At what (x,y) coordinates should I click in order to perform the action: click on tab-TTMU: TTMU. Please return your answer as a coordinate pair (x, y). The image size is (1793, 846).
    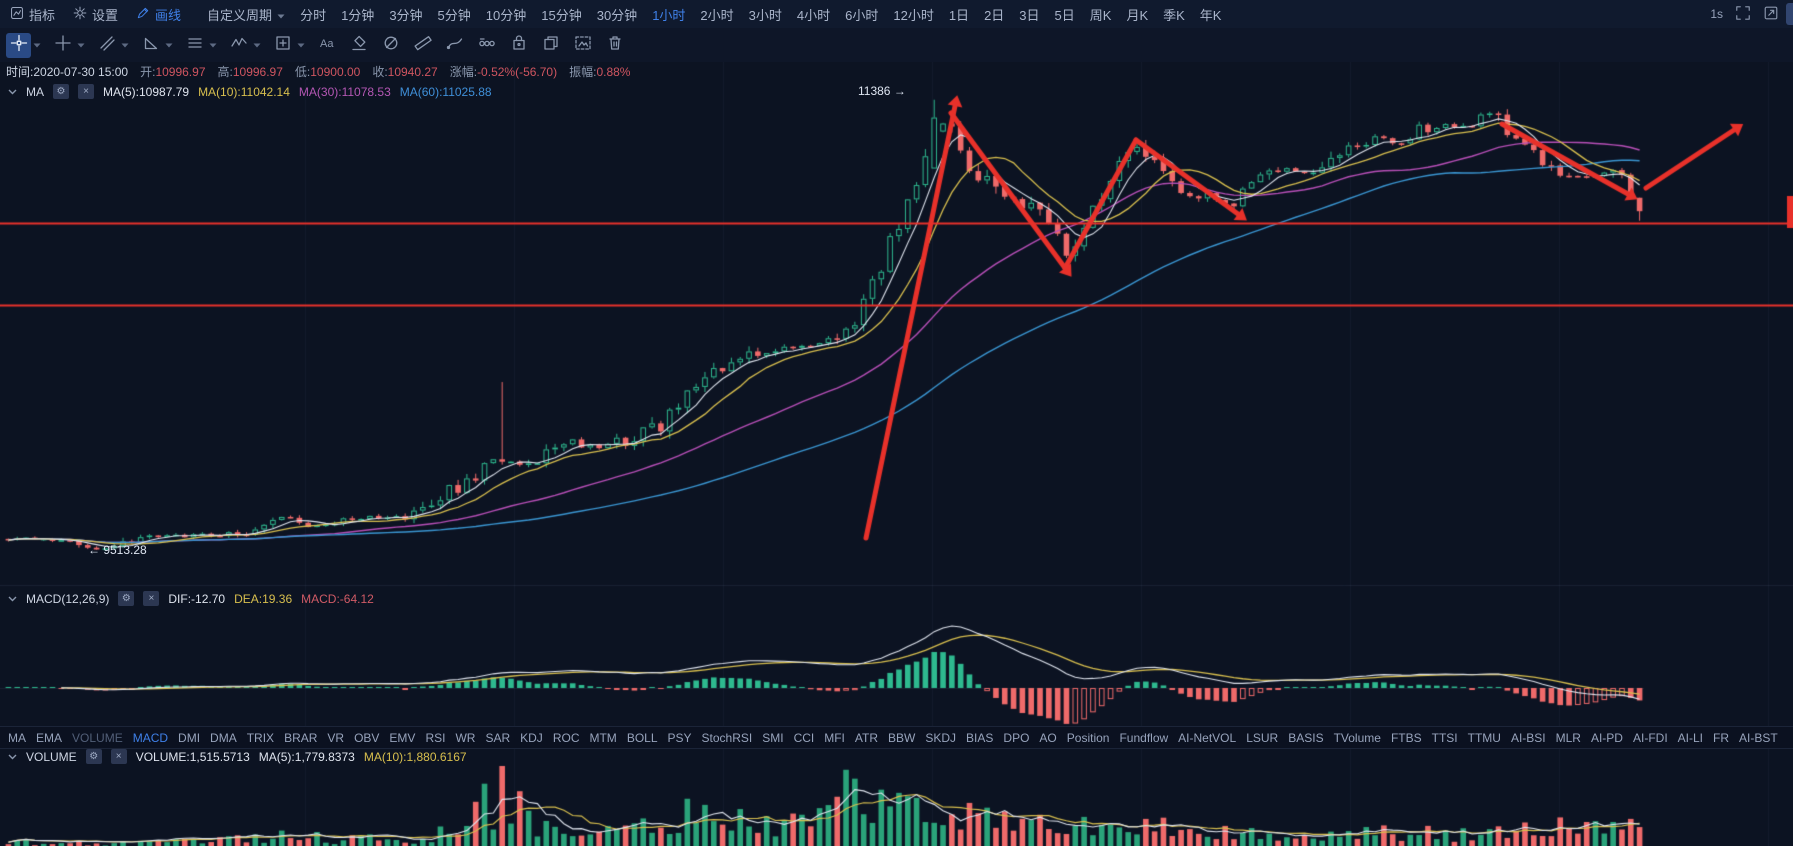
    Looking at the image, I should click on (1484, 737).